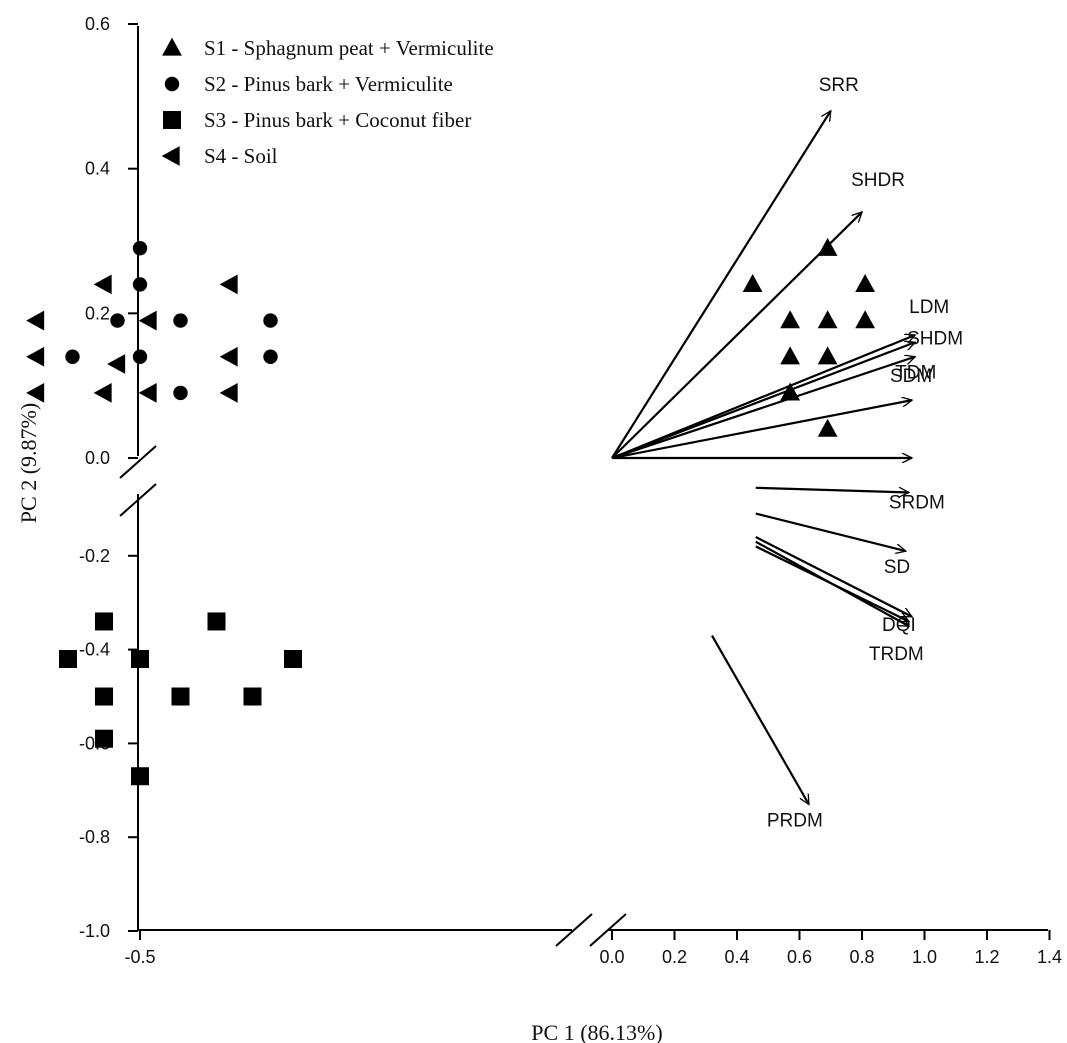 This screenshot has height=1043, width=1067. Describe the element at coordinates (917, 502) in the screenshot. I see `loading-label-srdm: SRDM` at that location.